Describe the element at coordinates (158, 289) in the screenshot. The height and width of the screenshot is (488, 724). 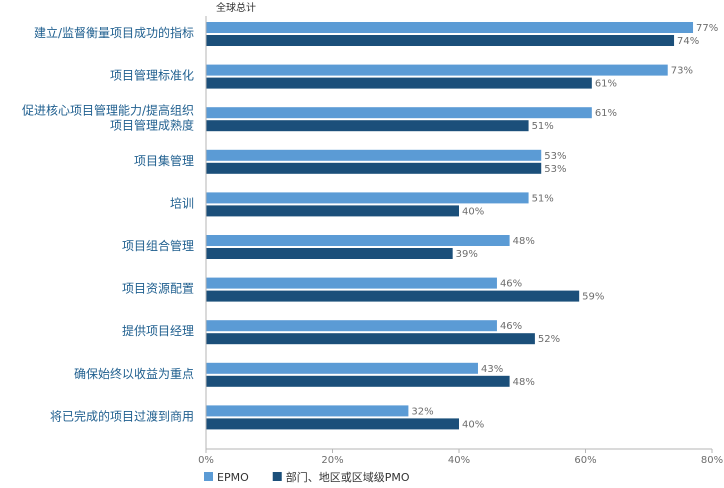
I see `category-label: 项目资源配置` at that location.